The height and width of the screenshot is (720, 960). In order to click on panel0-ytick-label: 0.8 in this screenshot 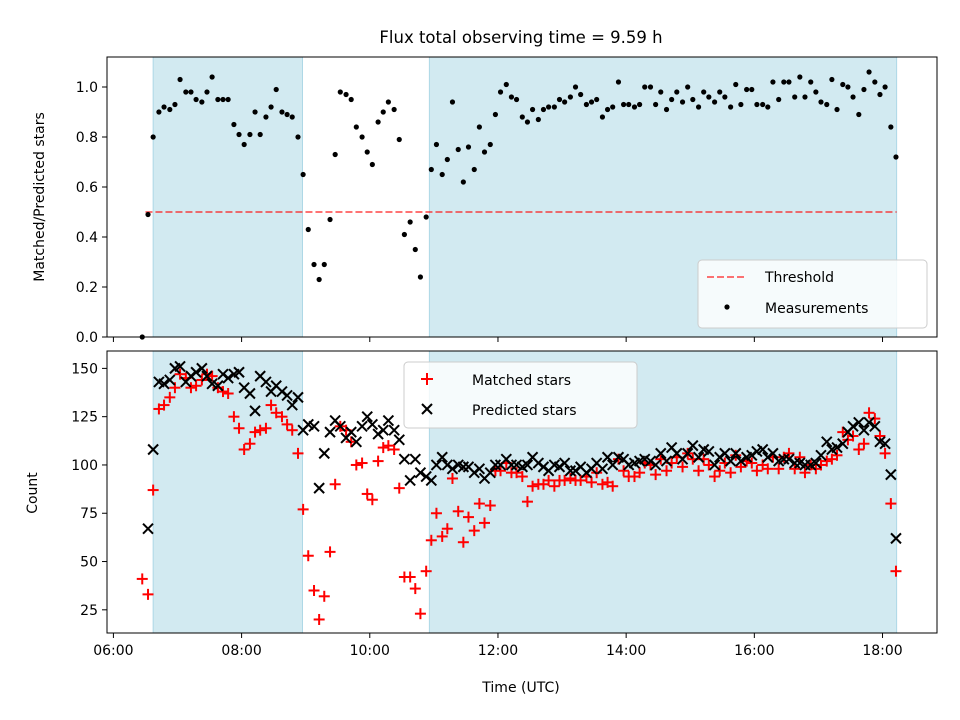, I will do `click(87, 138)`.